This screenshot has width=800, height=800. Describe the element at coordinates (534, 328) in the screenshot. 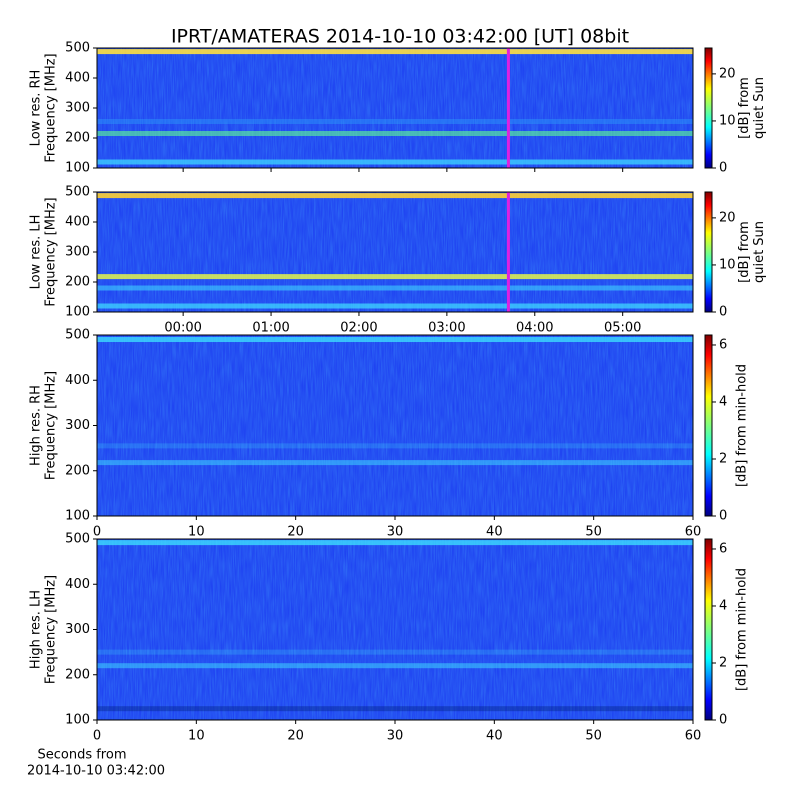

I see `x-tick-label: 04:00` at that location.